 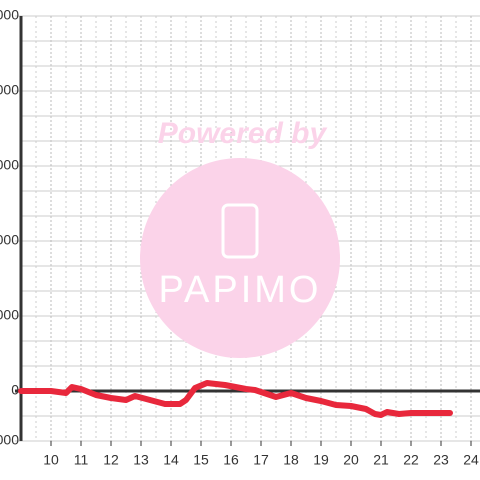 I want to click on y-tick-label: 0, so click(x=15, y=390).